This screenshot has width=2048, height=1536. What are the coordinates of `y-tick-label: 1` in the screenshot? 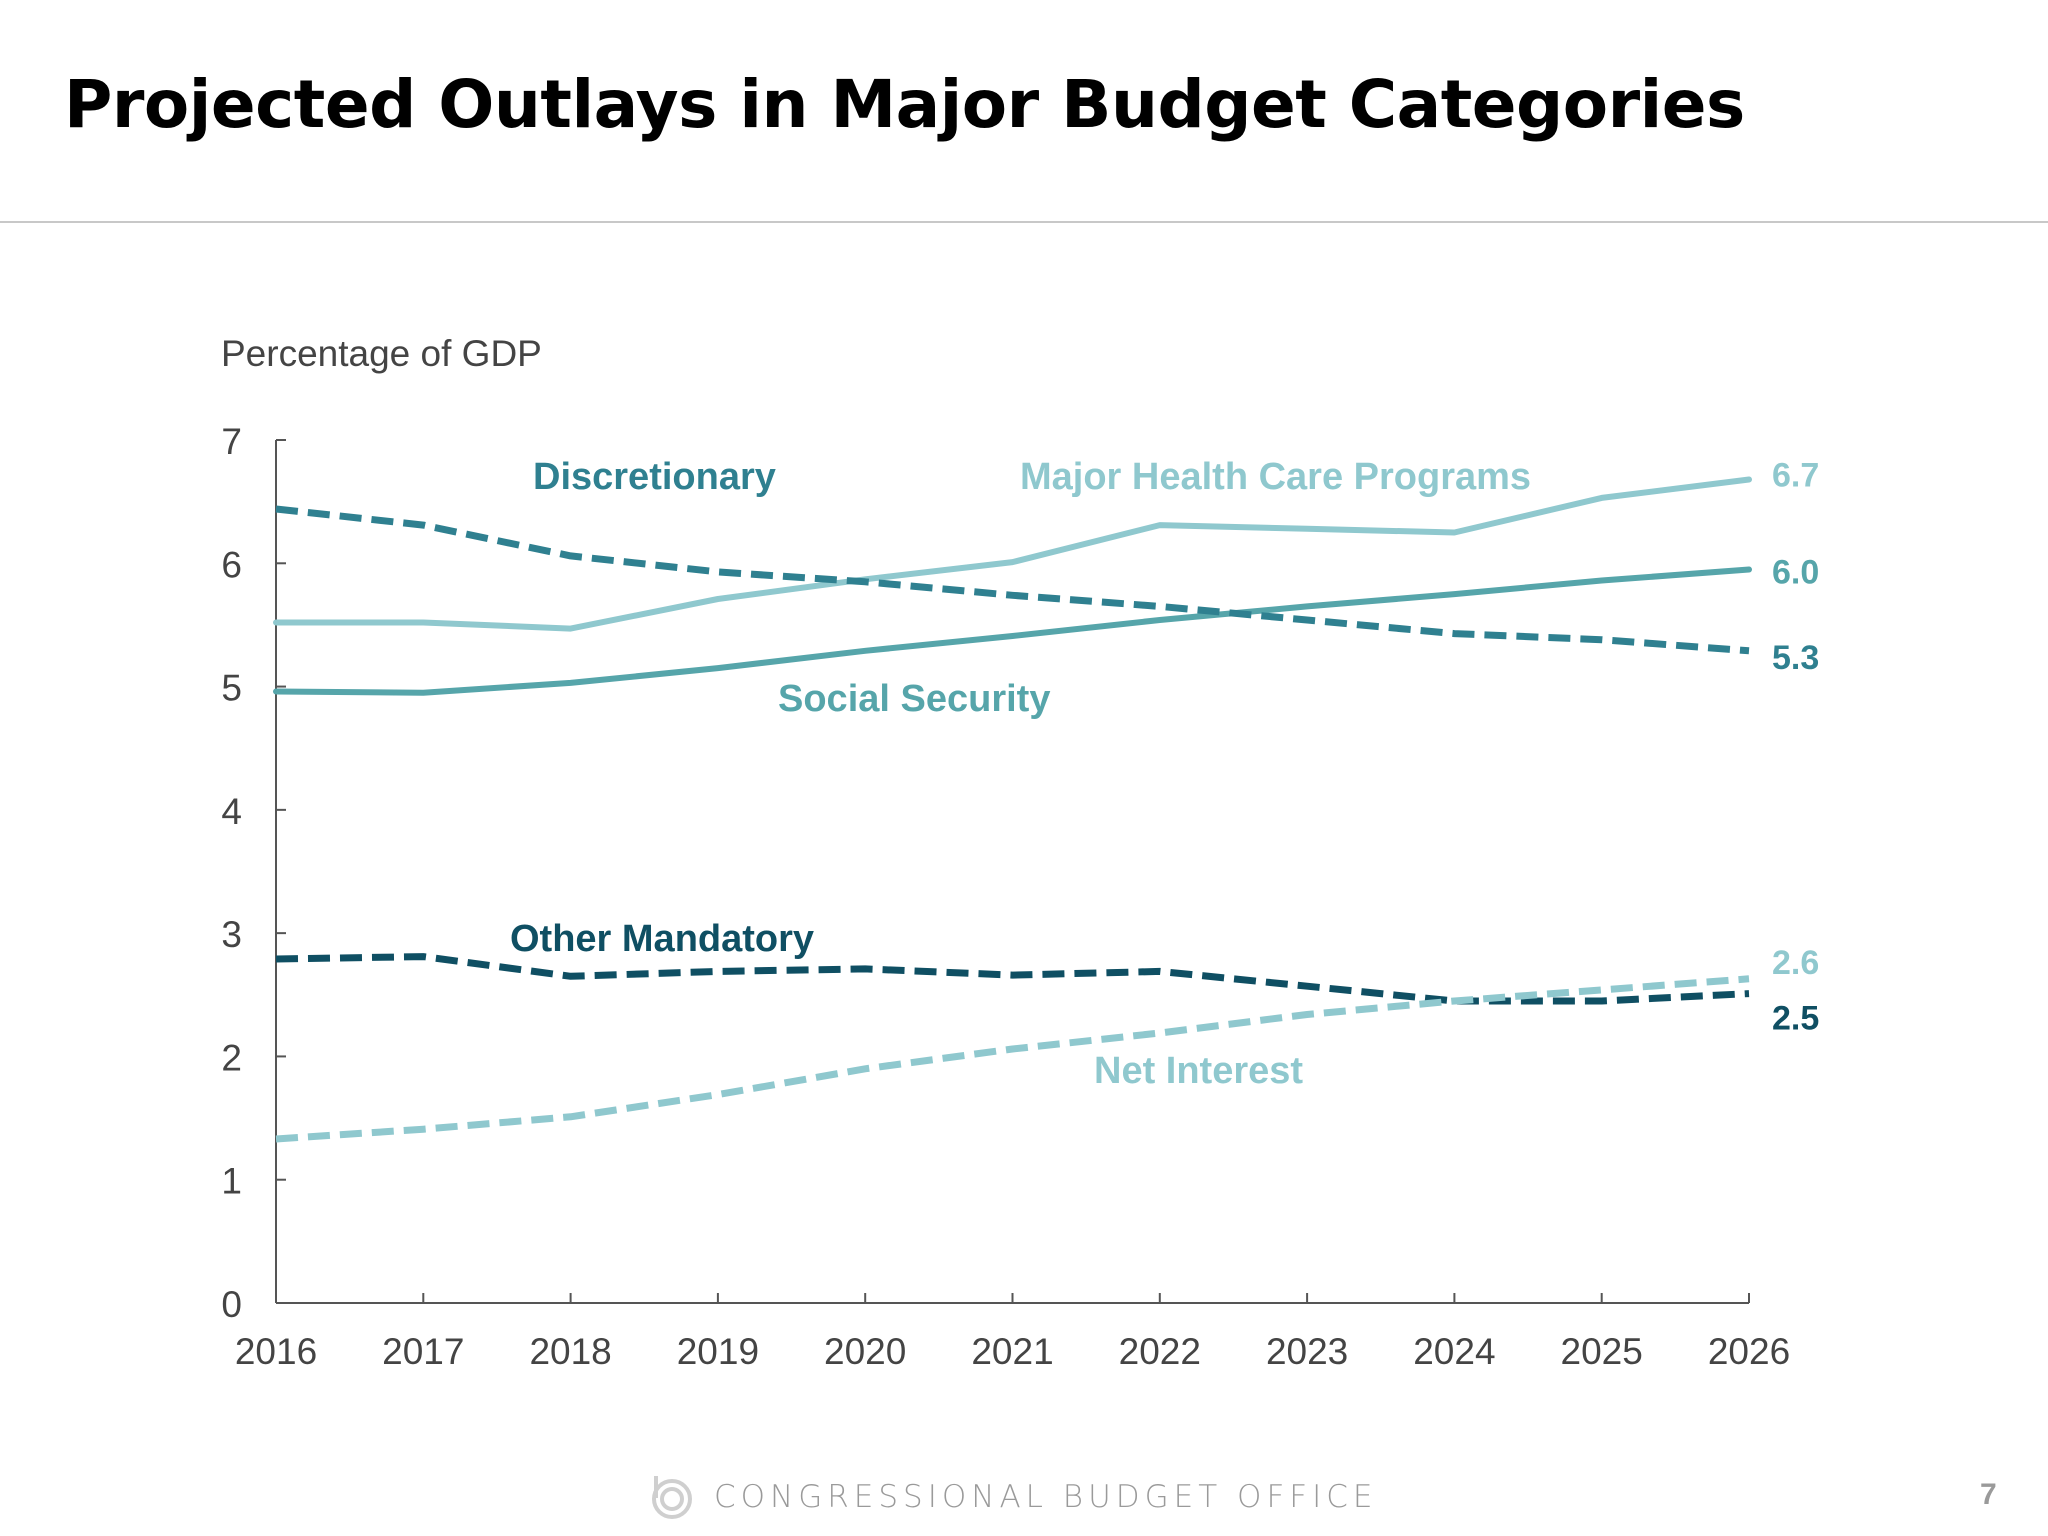 It's located at (231, 1181).